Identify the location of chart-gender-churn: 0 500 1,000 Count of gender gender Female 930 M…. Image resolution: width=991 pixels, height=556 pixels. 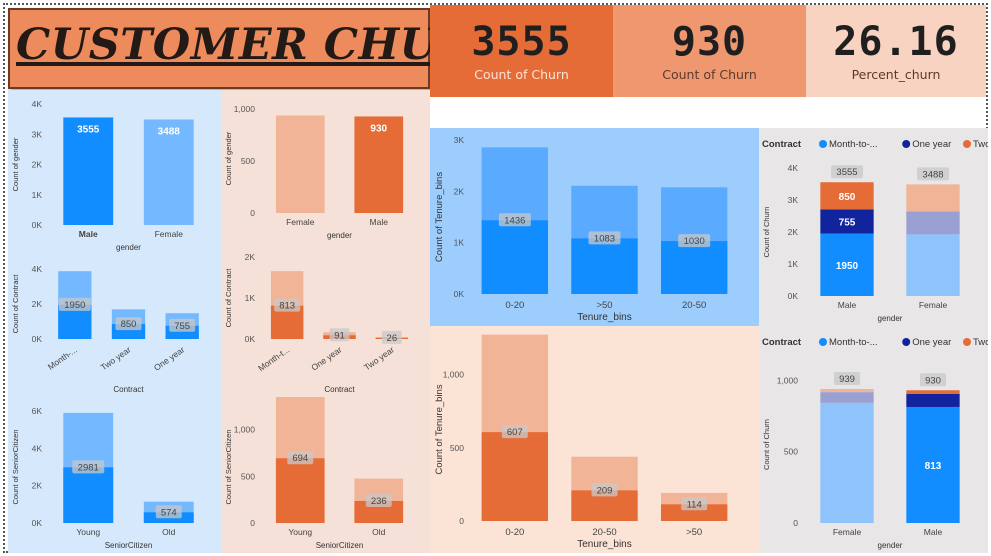
(325, 166).